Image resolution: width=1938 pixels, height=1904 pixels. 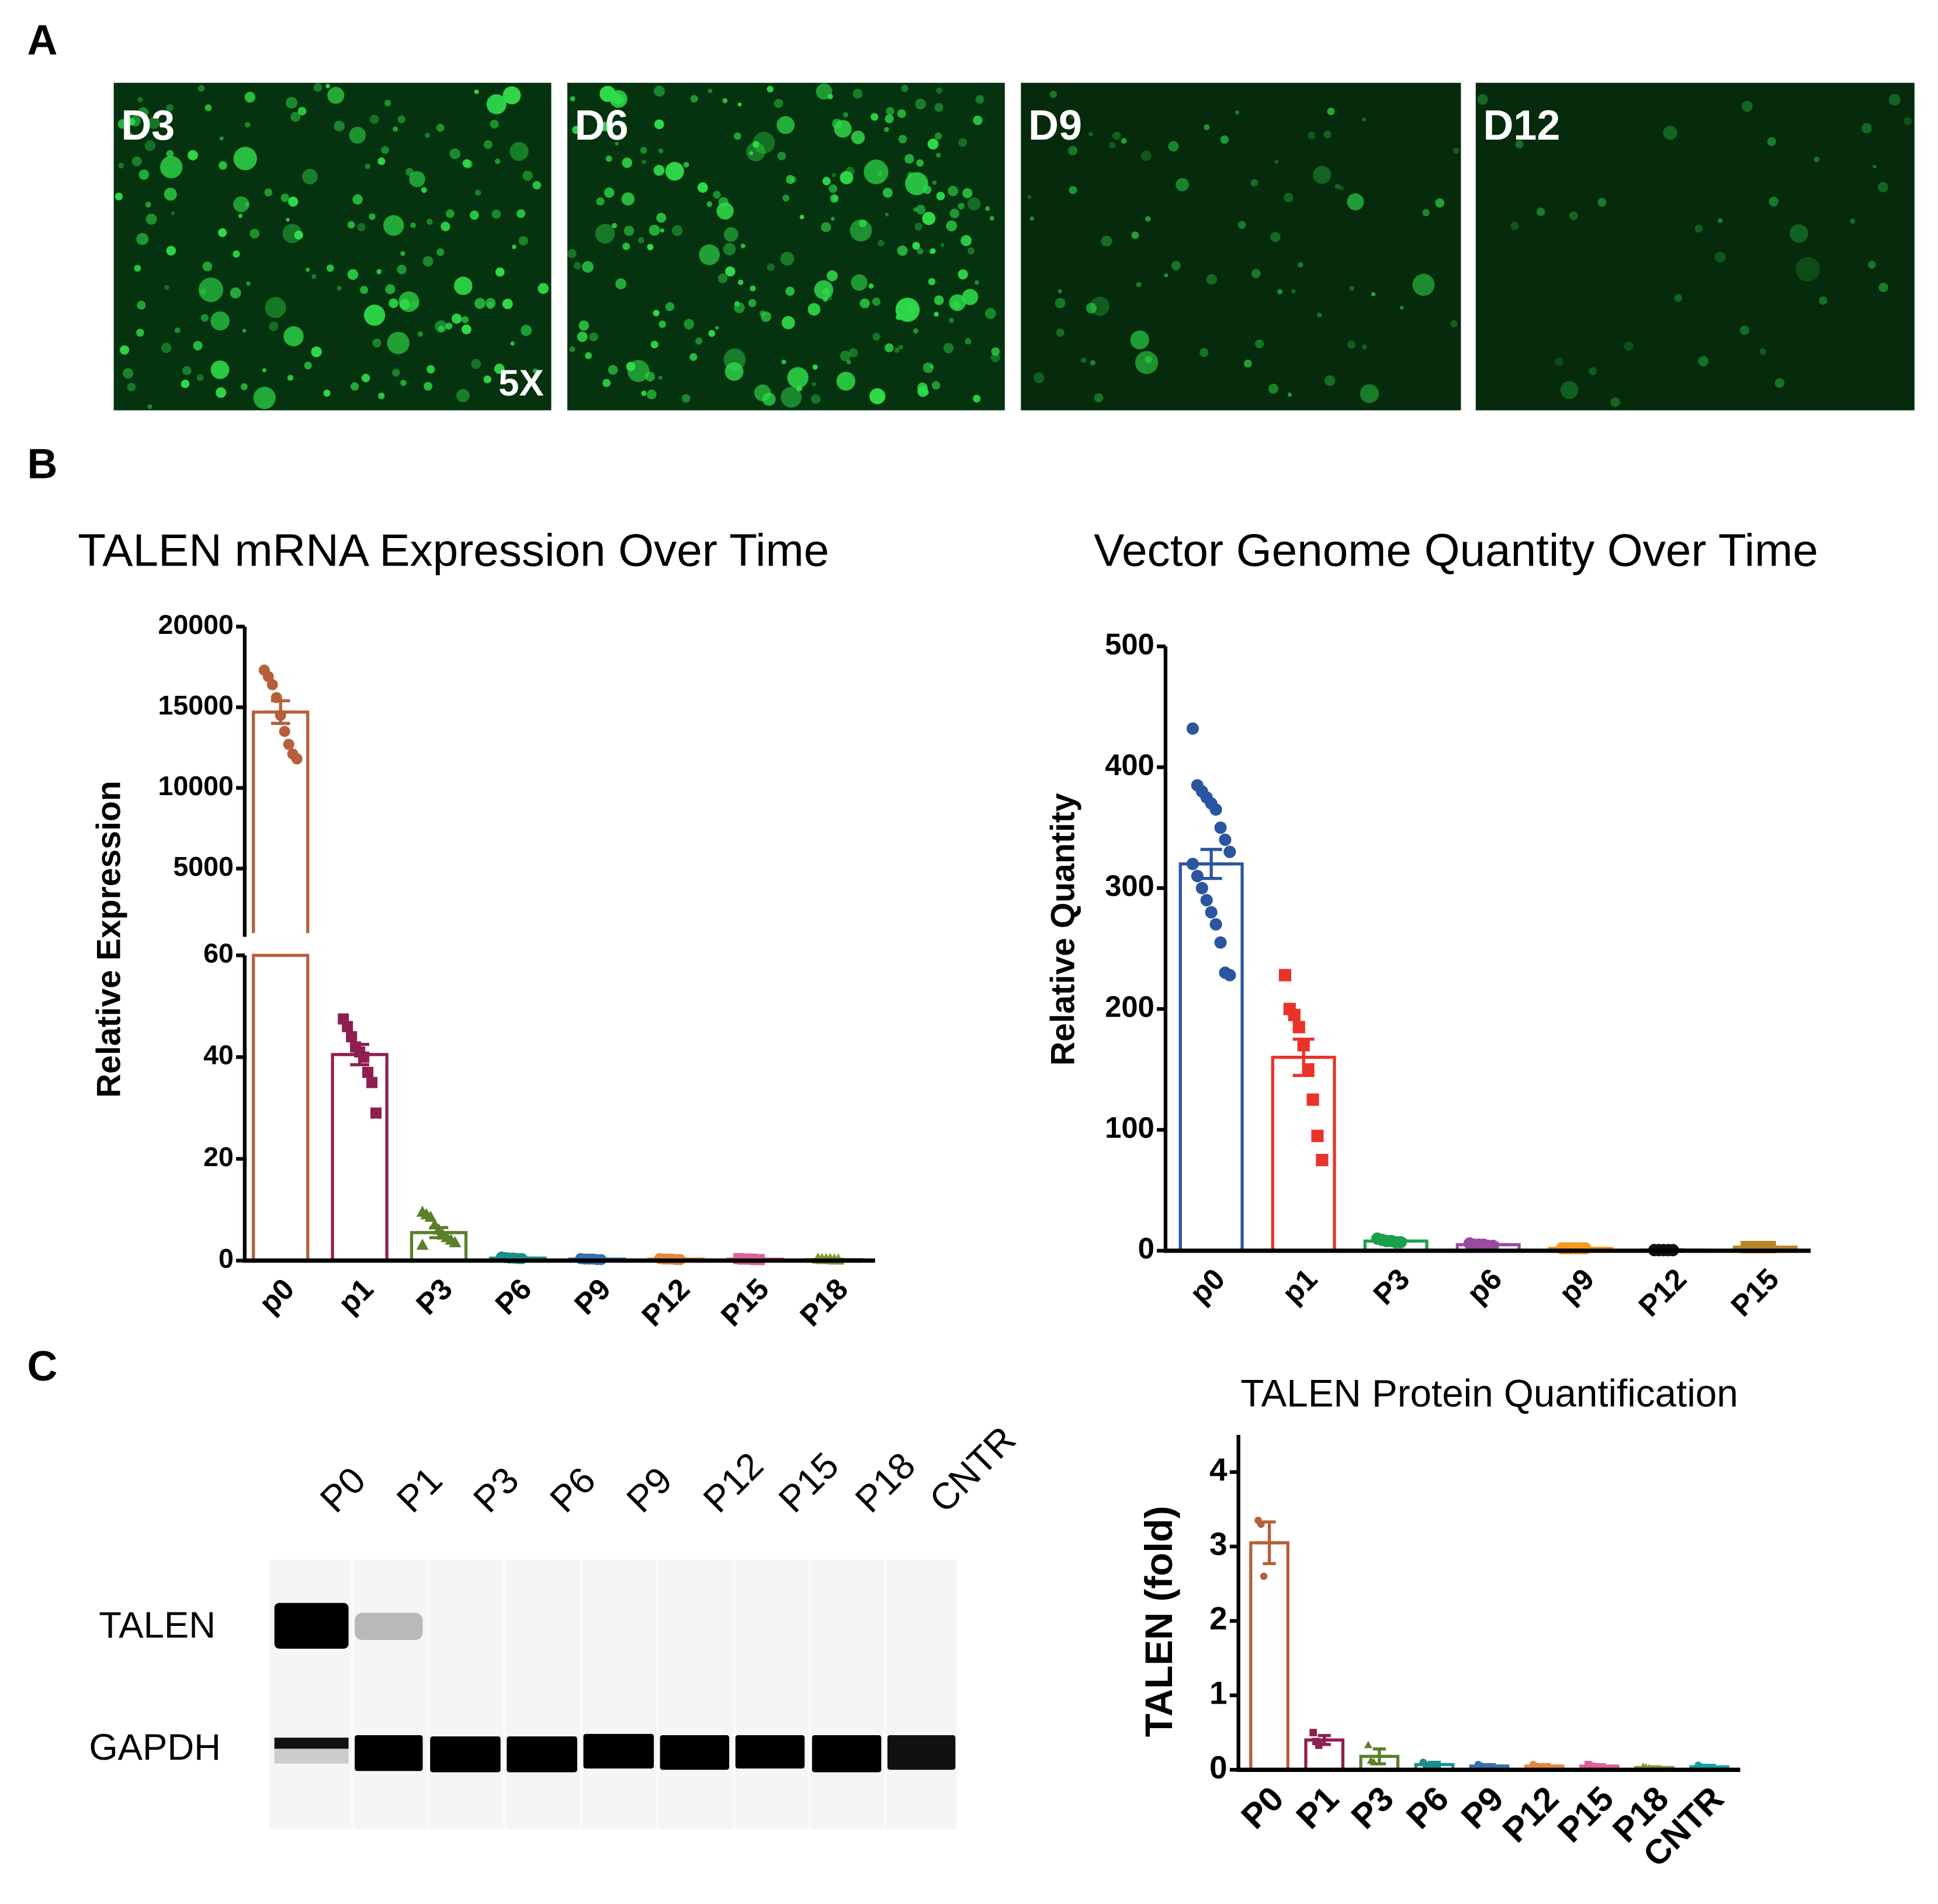 What do you see at coordinates (1159, 1621) in the screenshot?
I see `y-axis-label: TALEN (fold)` at bounding box center [1159, 1621].